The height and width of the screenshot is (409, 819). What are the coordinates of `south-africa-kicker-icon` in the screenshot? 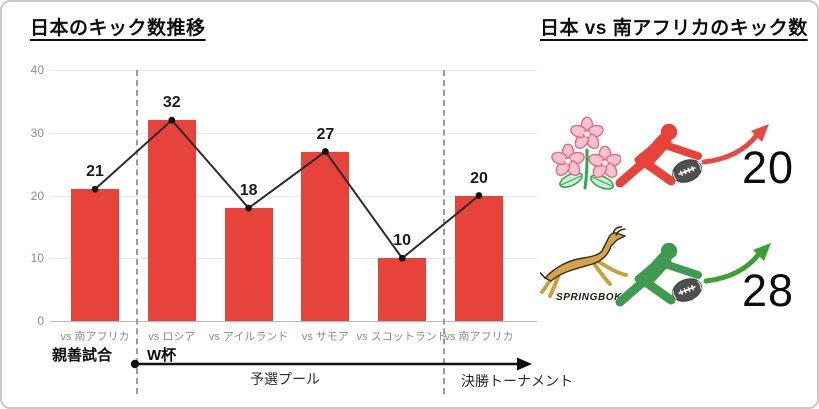 It's located at (658, 274).